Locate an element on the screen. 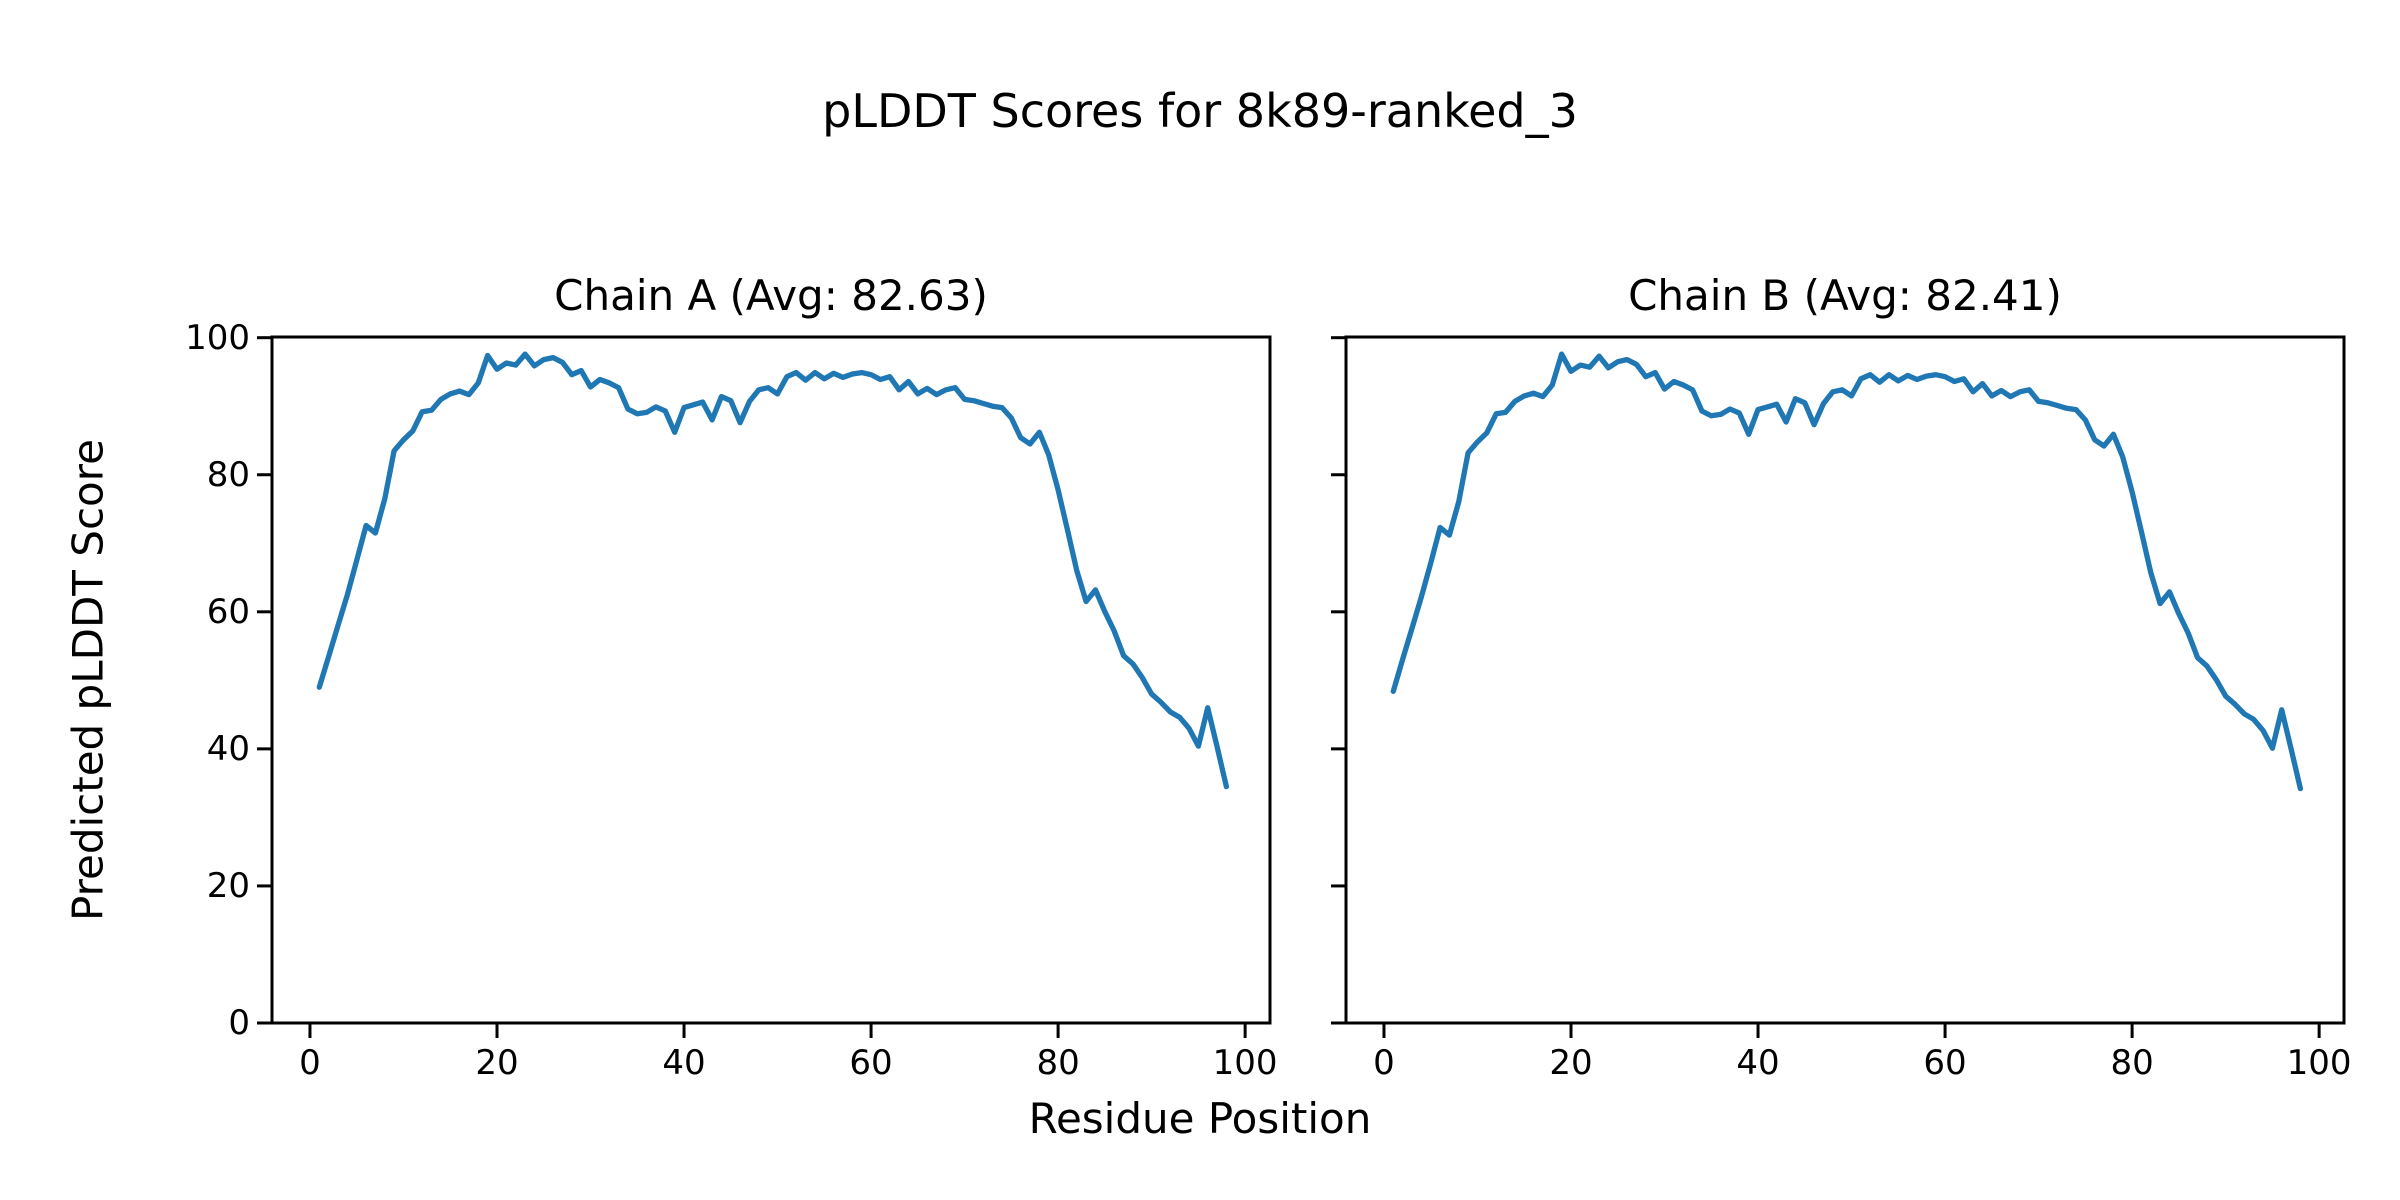 The height and width of the screenshot is (1200, 2400). y-tick-label: 100 is located at coordinates (217, 337).